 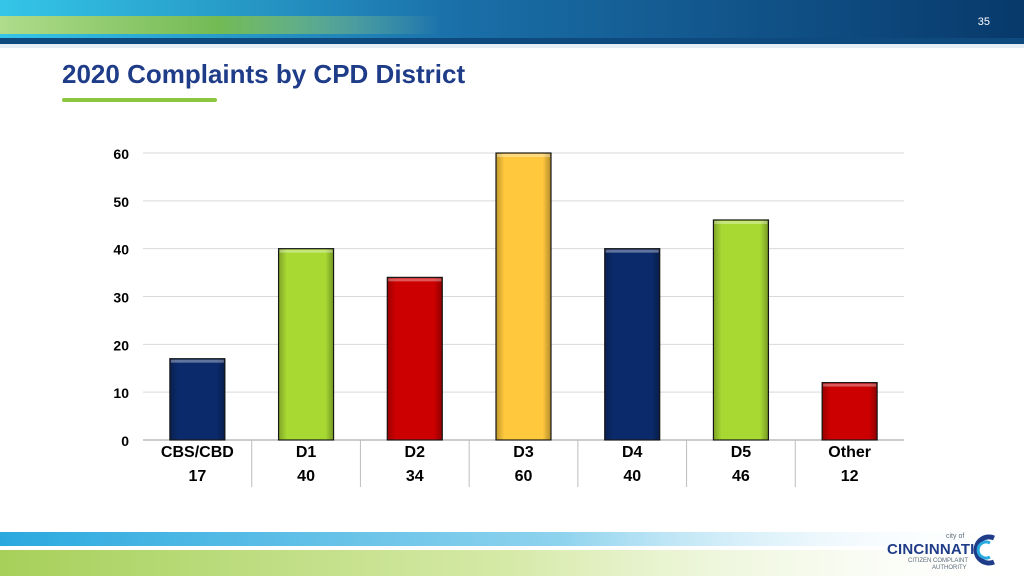 I want to click on x-tick-label: D1, so click(x=306, y=452).